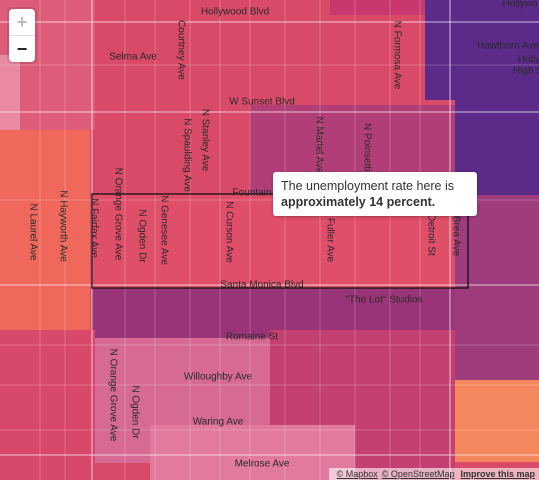 This screenshot has height=480, width=539. I want to click on attribution: © Mapbox © OpenStreetMap Improve this map, so click(433, 474).